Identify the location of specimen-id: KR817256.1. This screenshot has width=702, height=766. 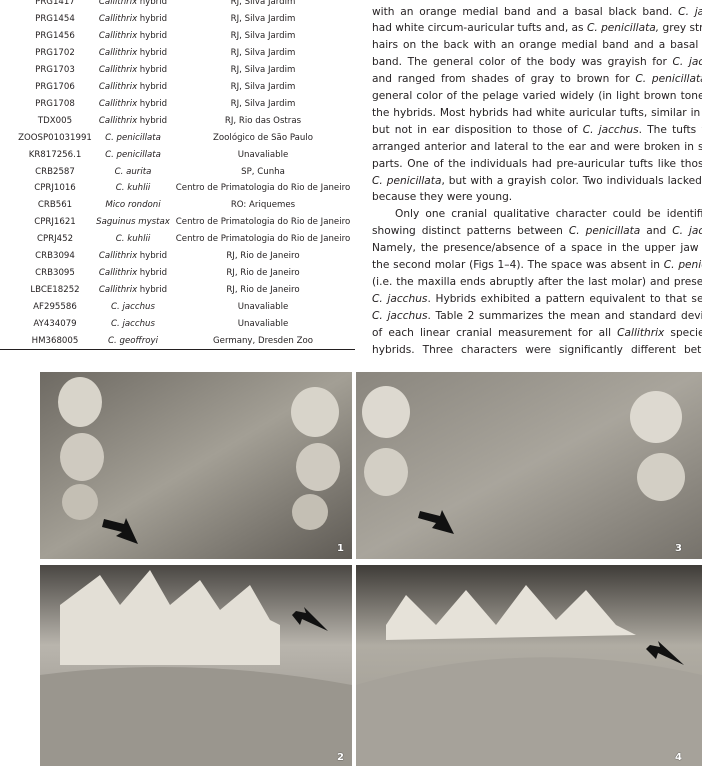
(55, 154).